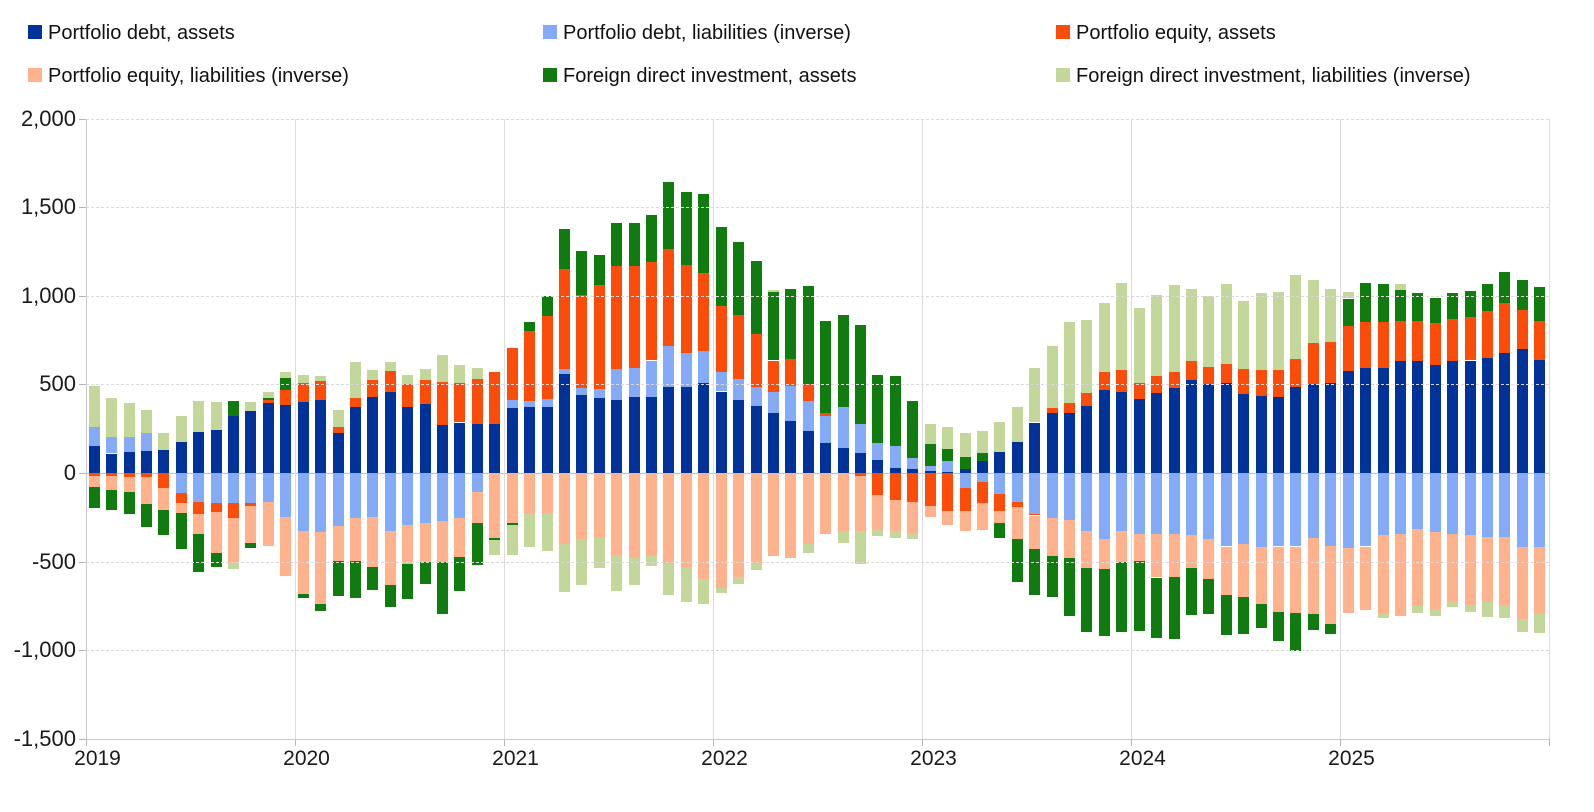 The image size is (1594, 812). I want to click on zero-axis-line, so click(817, 473).